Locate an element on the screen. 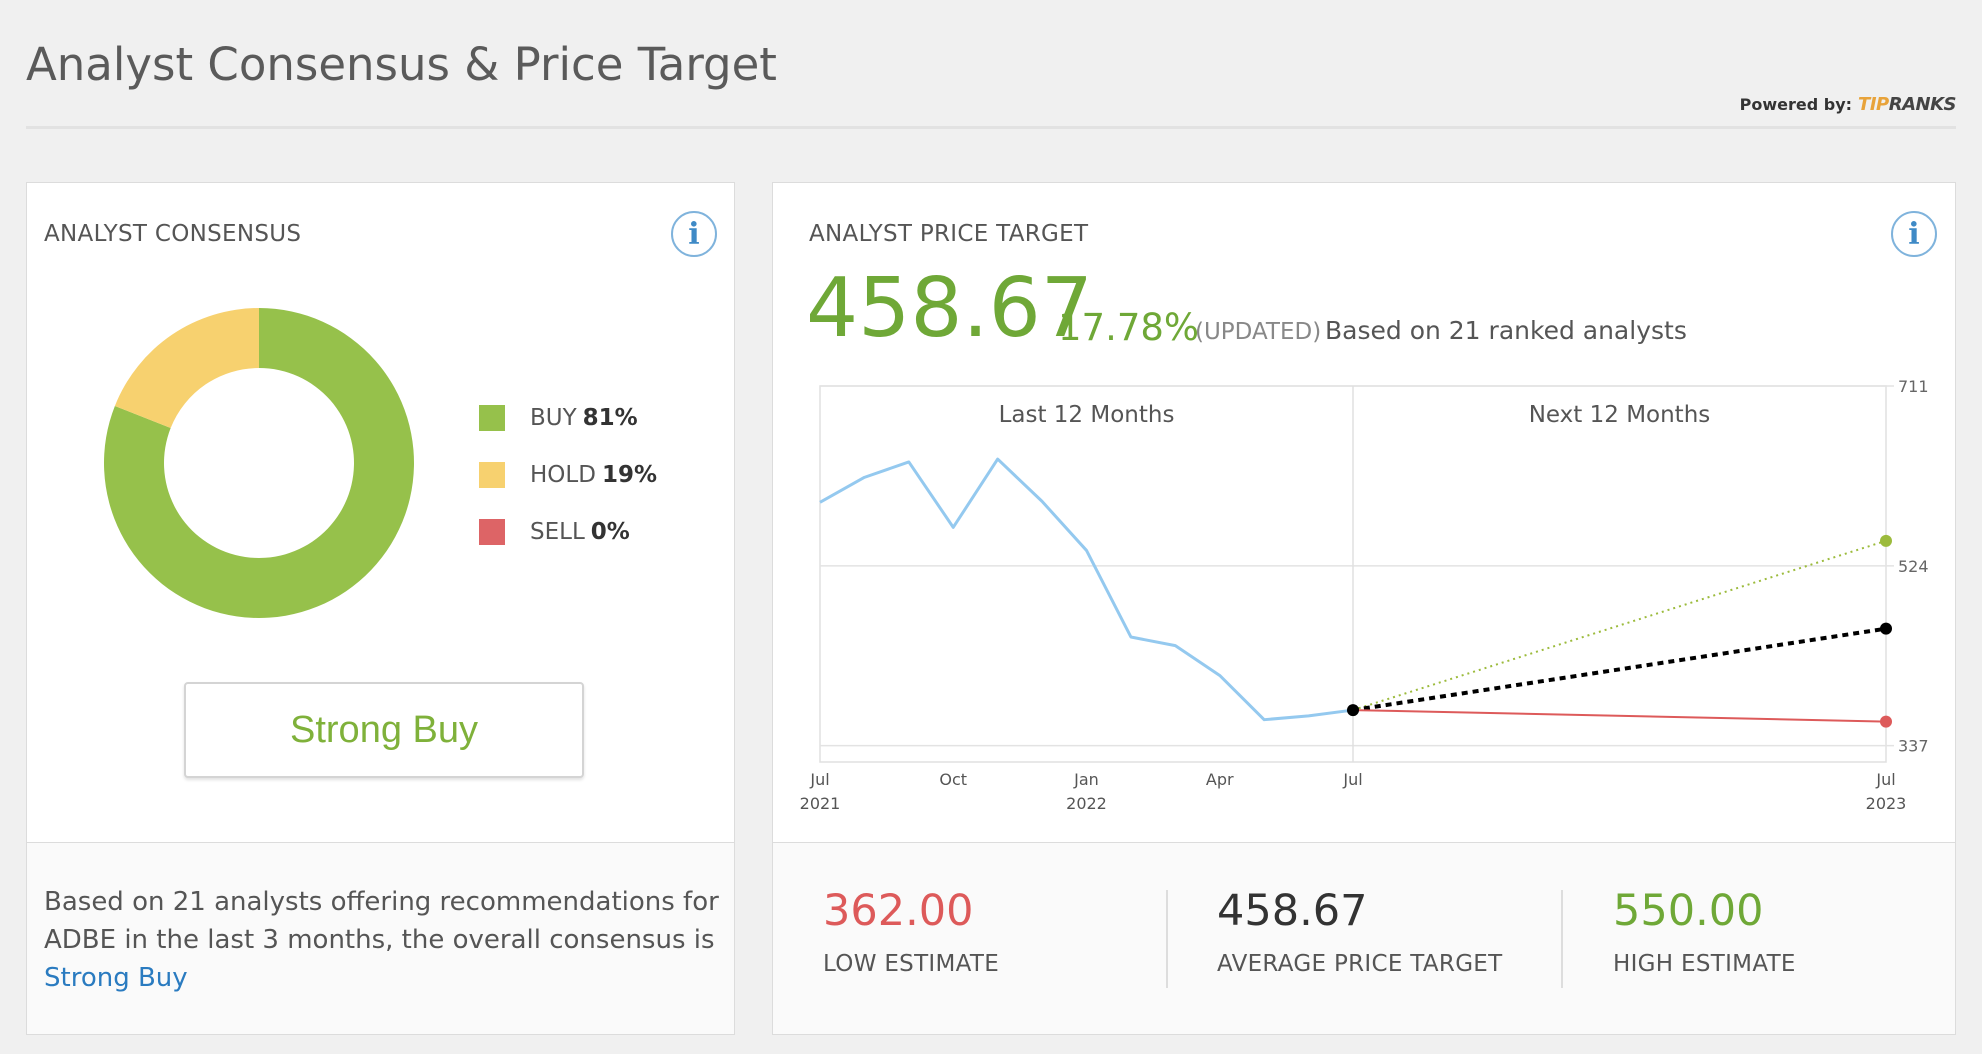  summary-rating-link: Strong Buy is located at coordinates (116, 978).